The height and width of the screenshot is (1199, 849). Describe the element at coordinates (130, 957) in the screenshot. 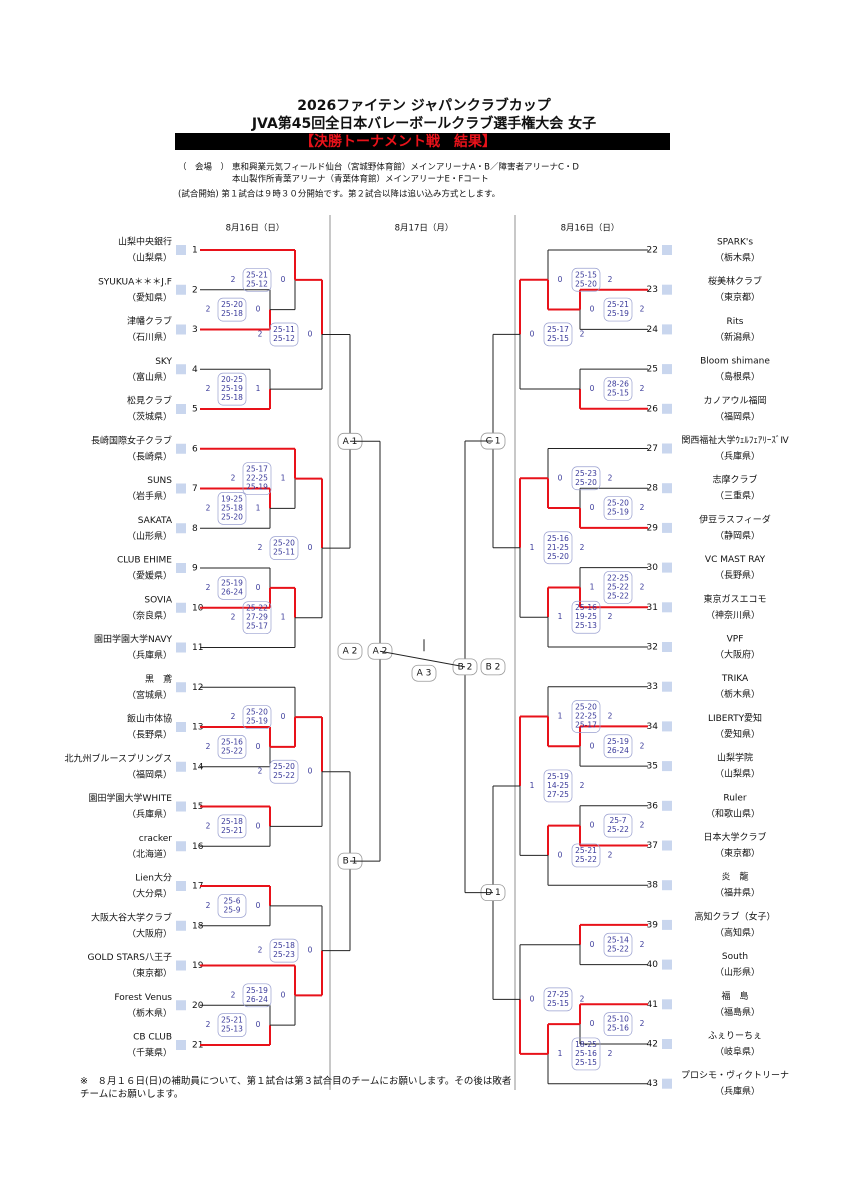

I see `team-name: GOLD STARS八王子` at that location.